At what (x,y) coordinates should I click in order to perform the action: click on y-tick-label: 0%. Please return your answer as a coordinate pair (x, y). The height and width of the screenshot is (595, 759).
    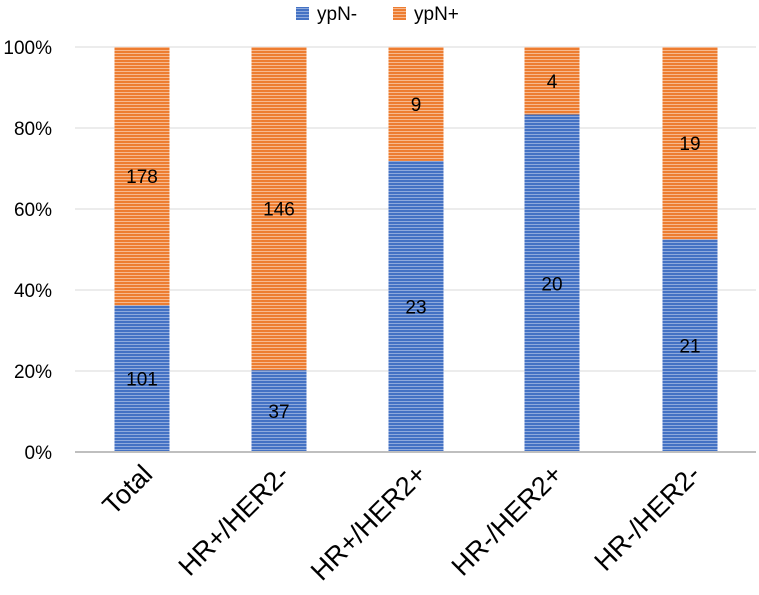
    Looking at the image, I should click on (39, 453).